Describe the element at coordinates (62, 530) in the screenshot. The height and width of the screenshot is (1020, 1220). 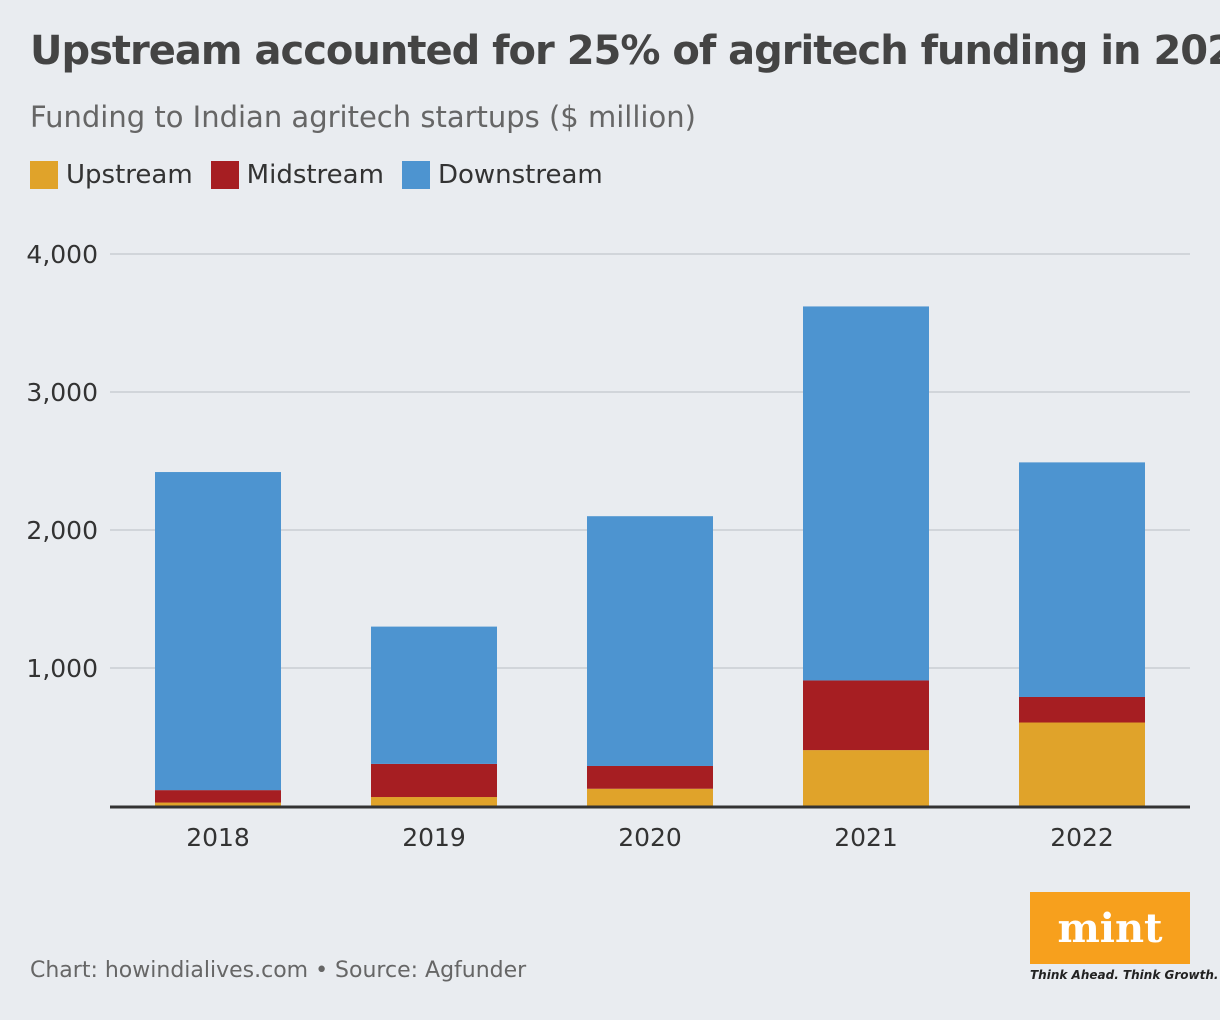
I see `y-tick-label: 2,000` at that location.